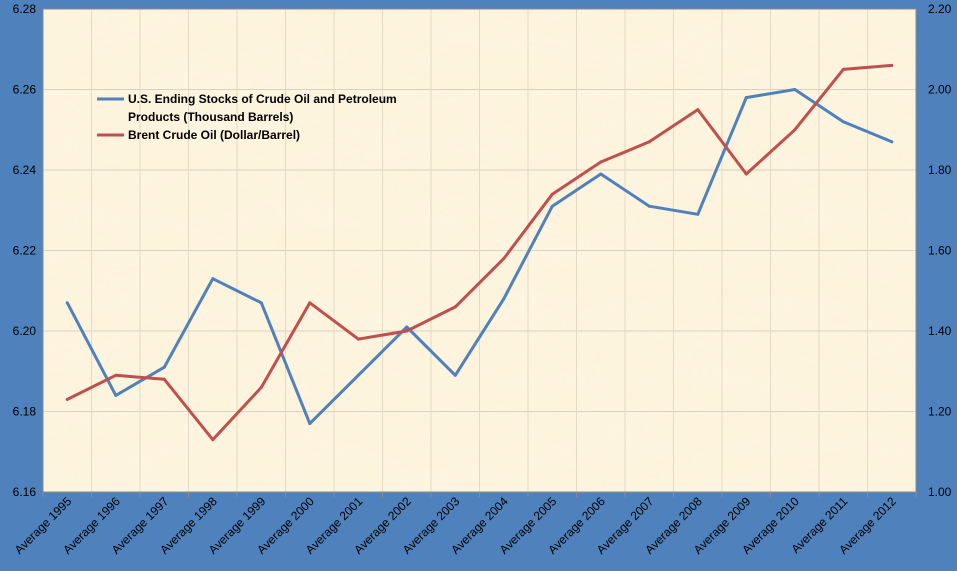  What do you see at coordinates (25, 170) in the screenshot?
I see `left-axis-tick-label: 6.24` at bounding box center [25, 170].